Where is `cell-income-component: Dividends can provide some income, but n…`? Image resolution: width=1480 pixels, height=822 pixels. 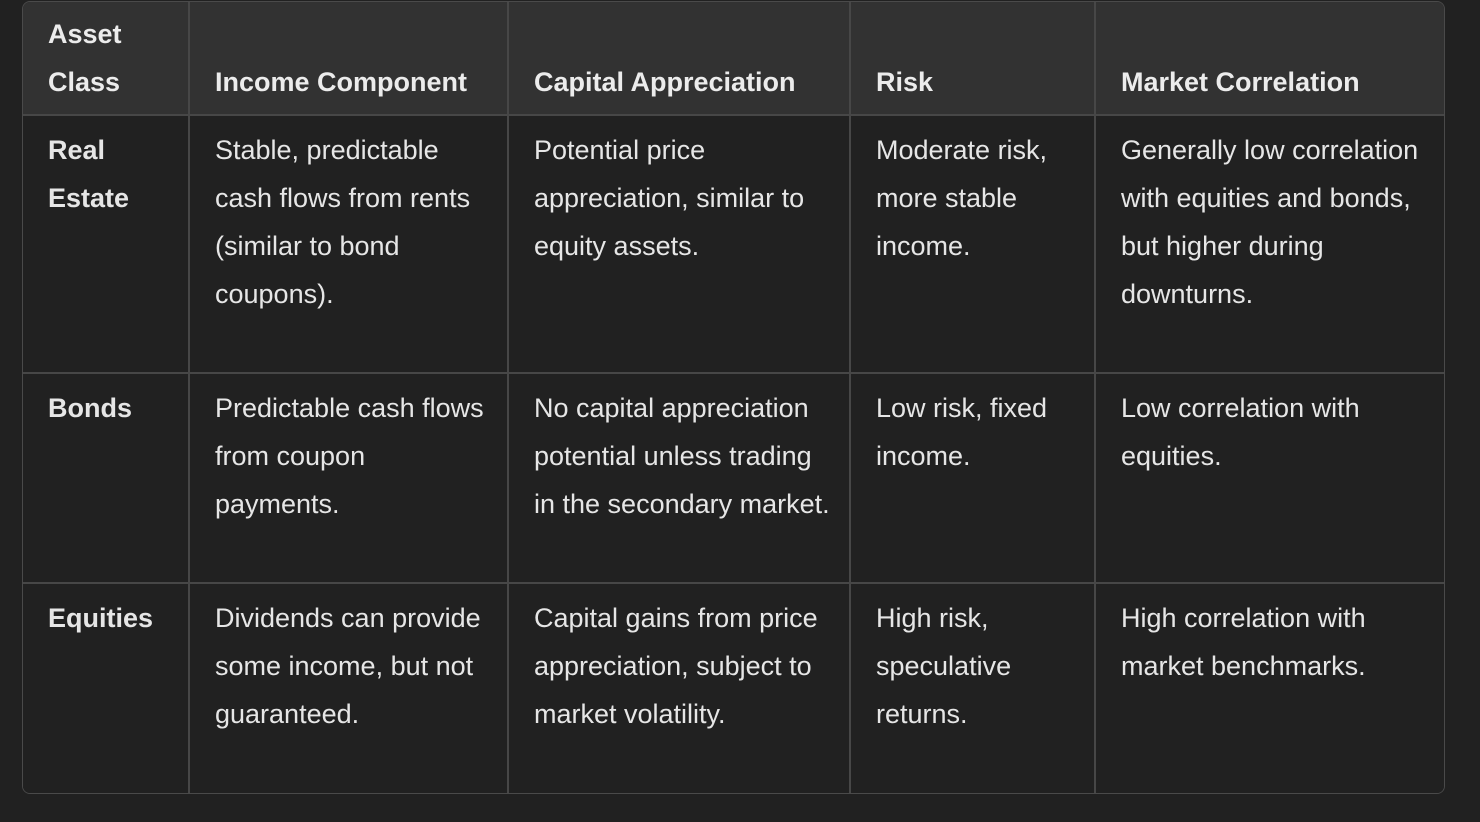
cell-income-component: Dividends can provide some income, but n… is located at coordinates (349, 688).